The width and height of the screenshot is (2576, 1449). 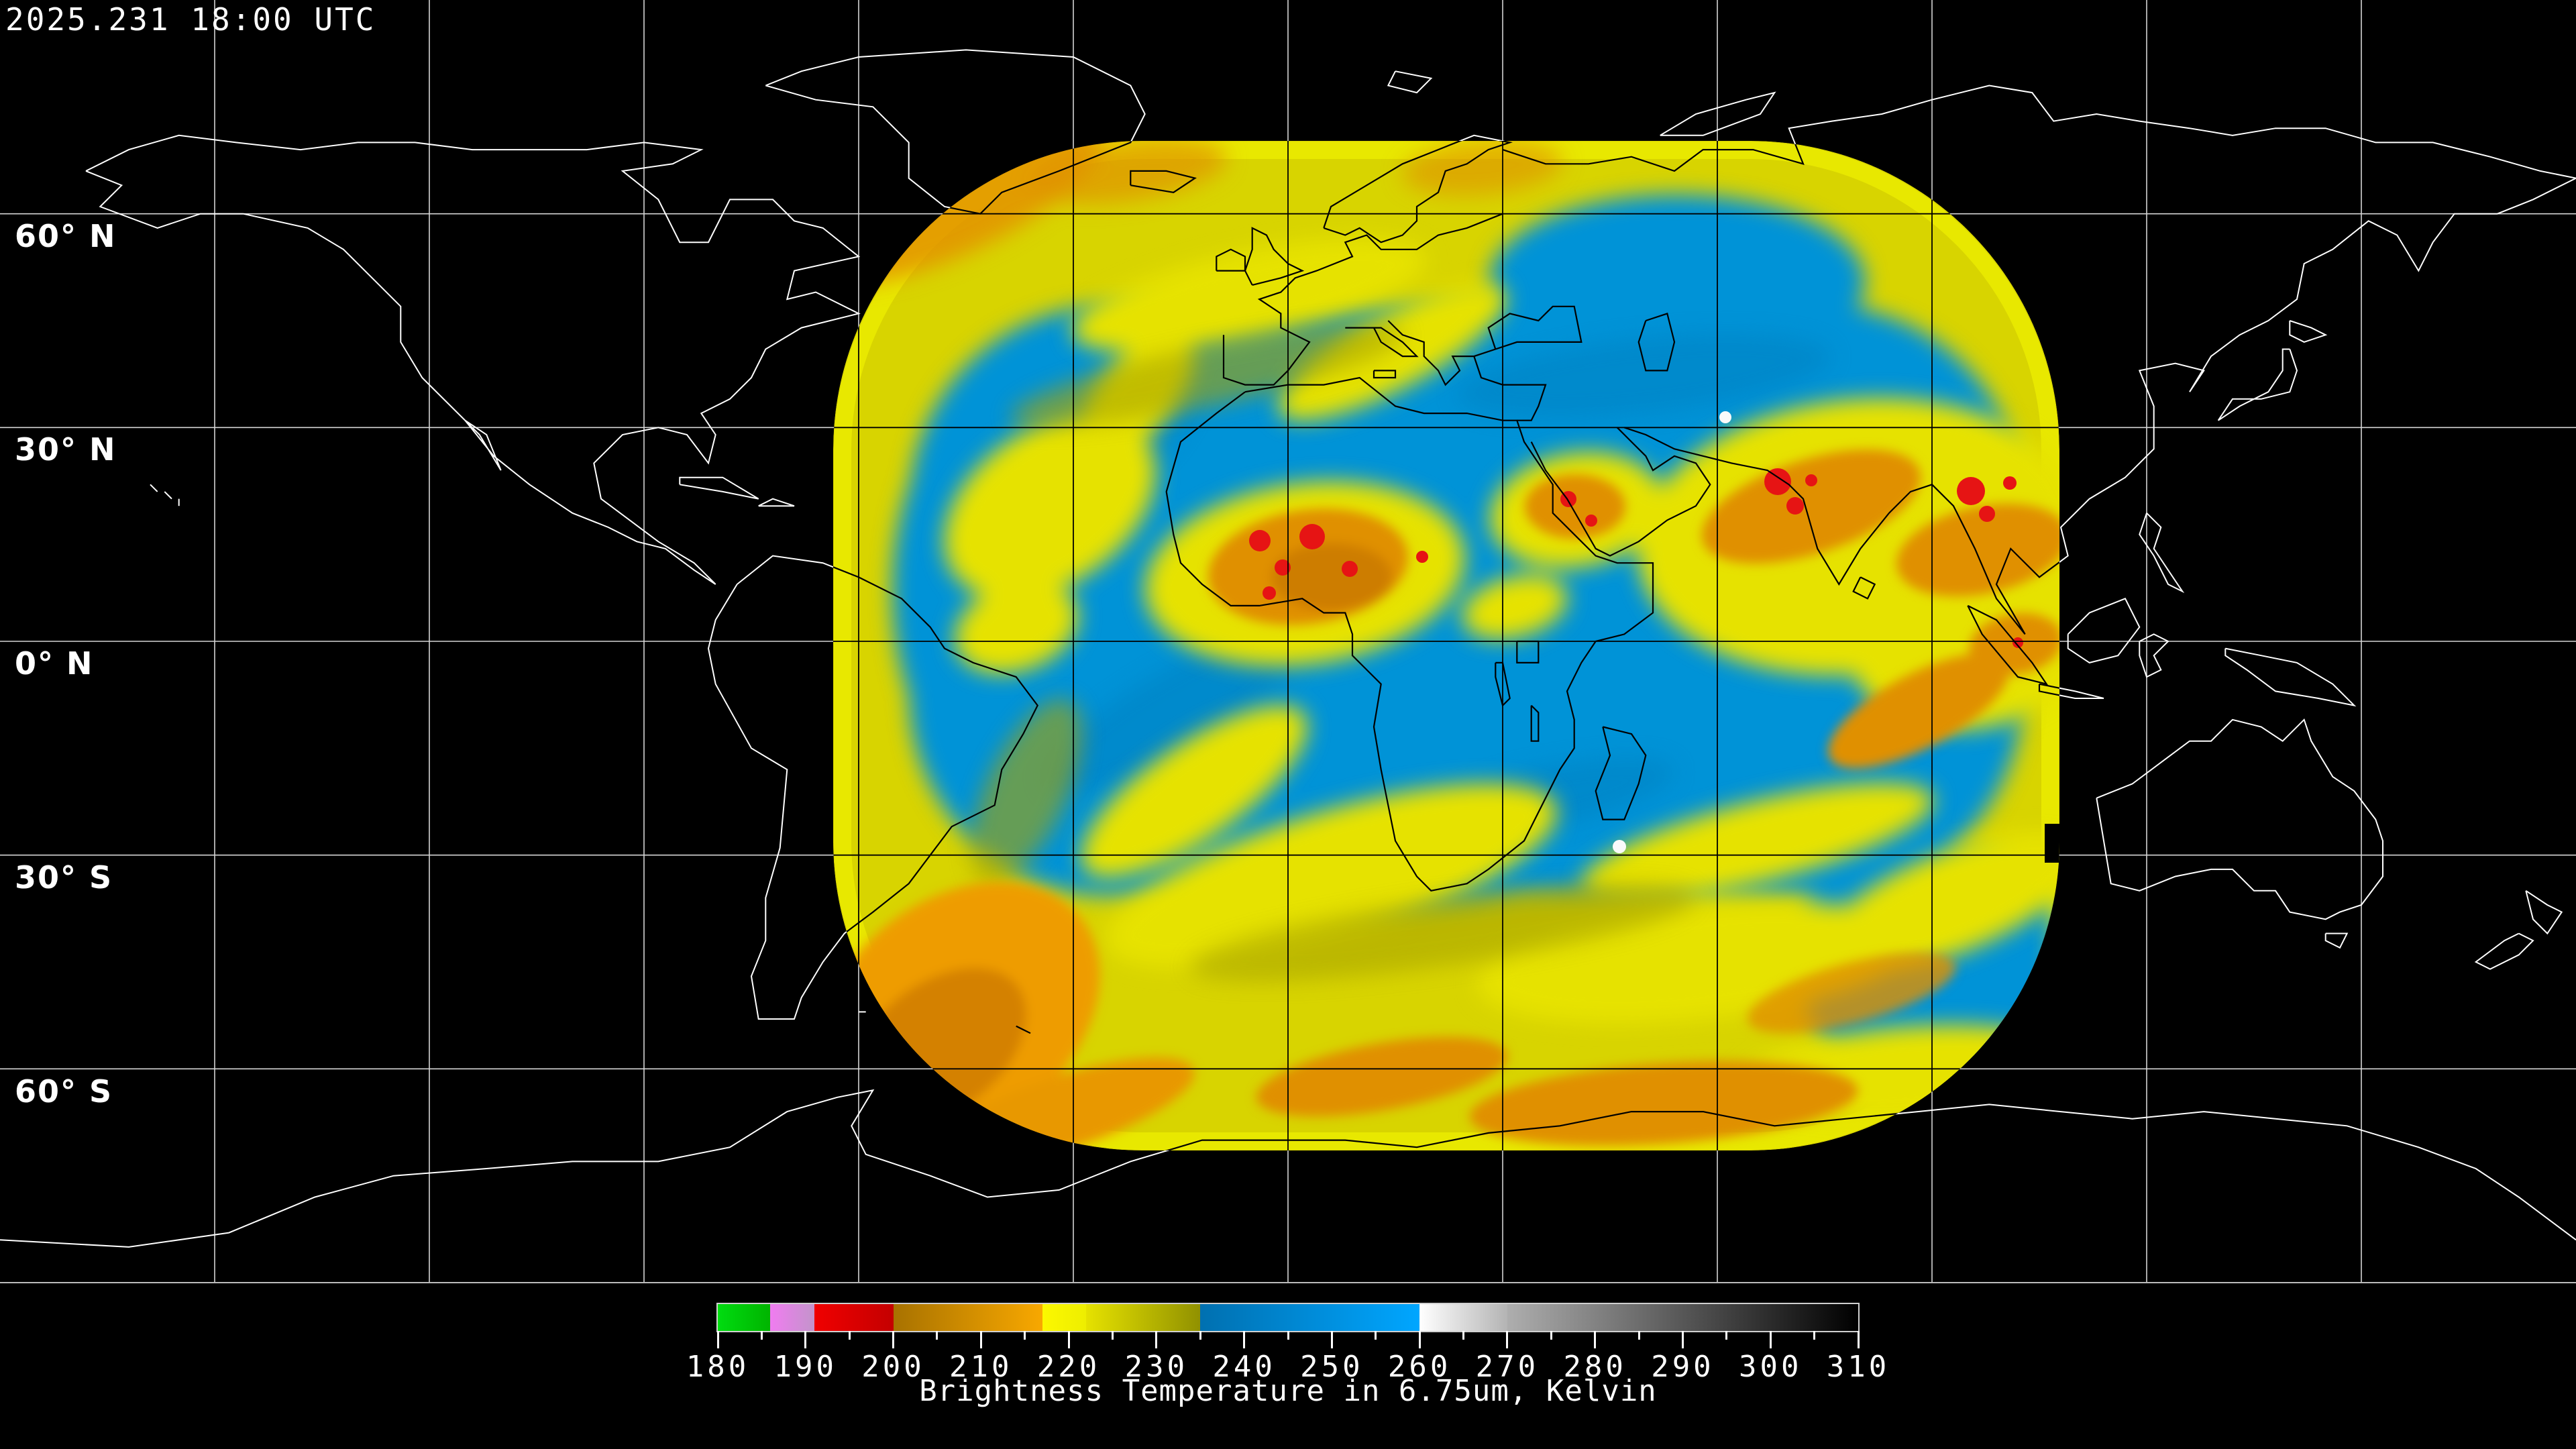 I want to click on latitude-label: 0° N, so click(x=54, y=663).